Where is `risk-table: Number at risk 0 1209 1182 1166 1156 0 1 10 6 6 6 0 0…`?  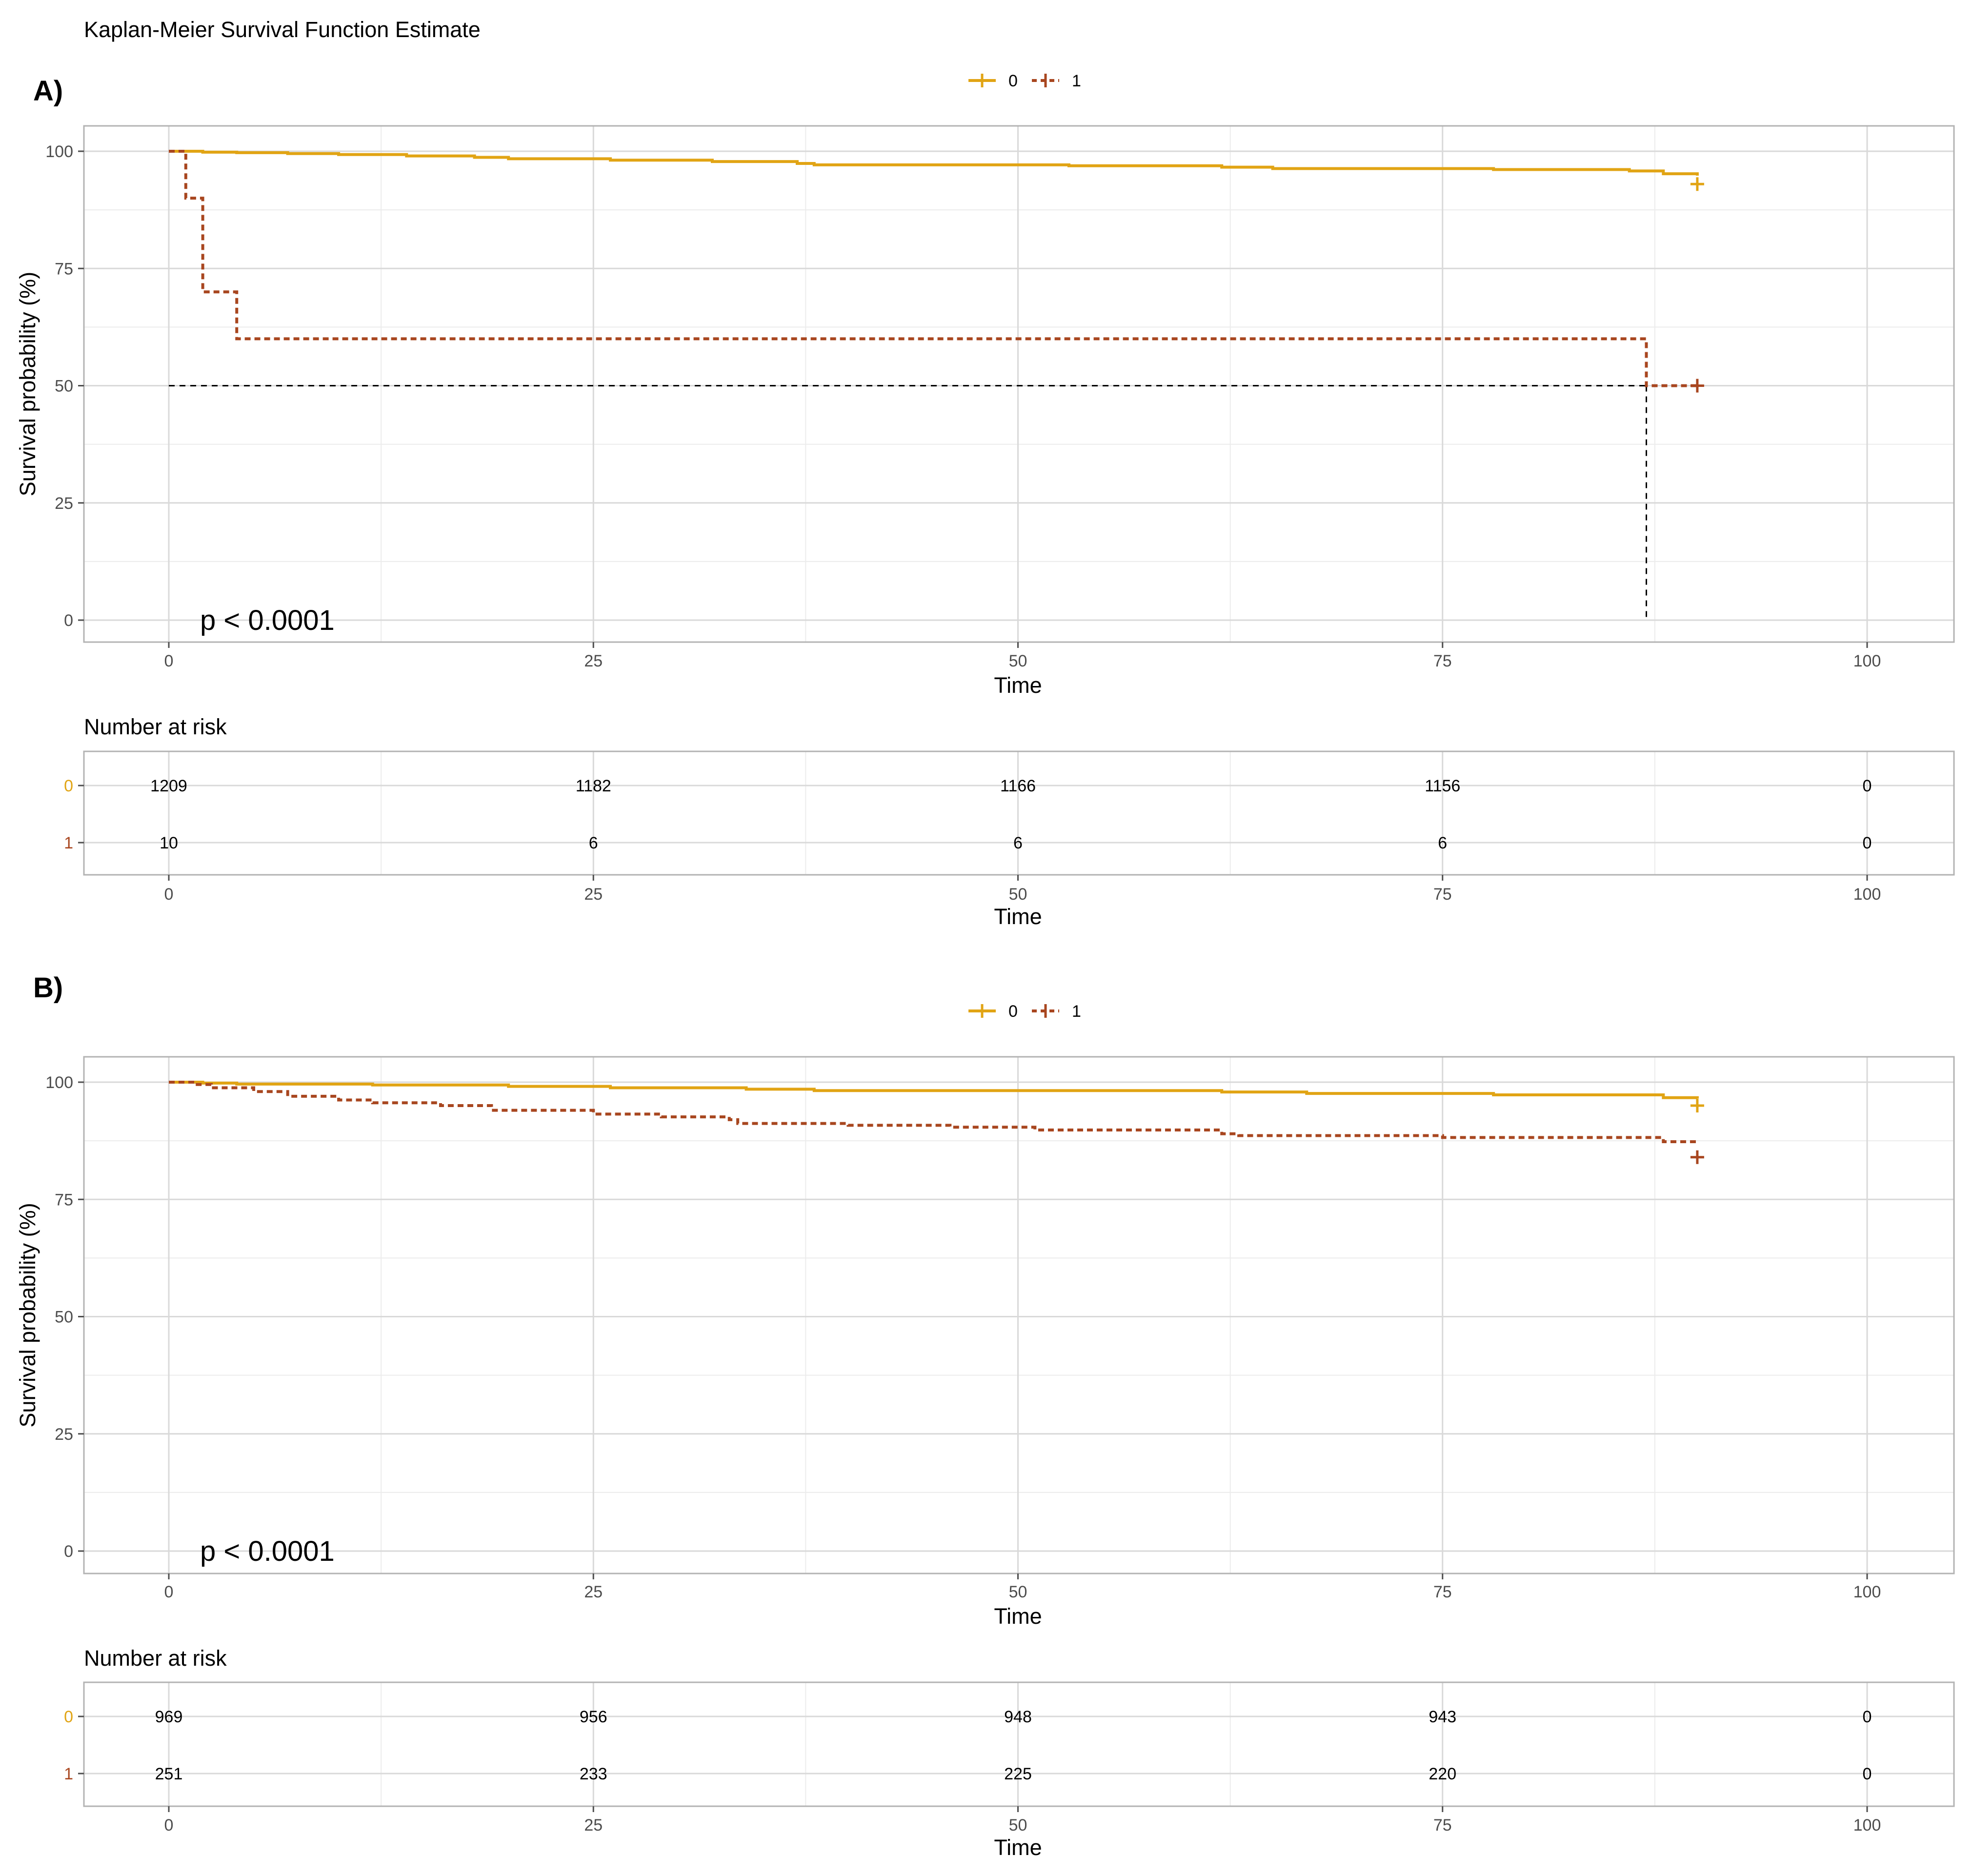 risk-table: Number at risk 0 1209 1182 1166 1156 0 1 10 6 6 6 0 0… is located at coordinates (1009, 822).